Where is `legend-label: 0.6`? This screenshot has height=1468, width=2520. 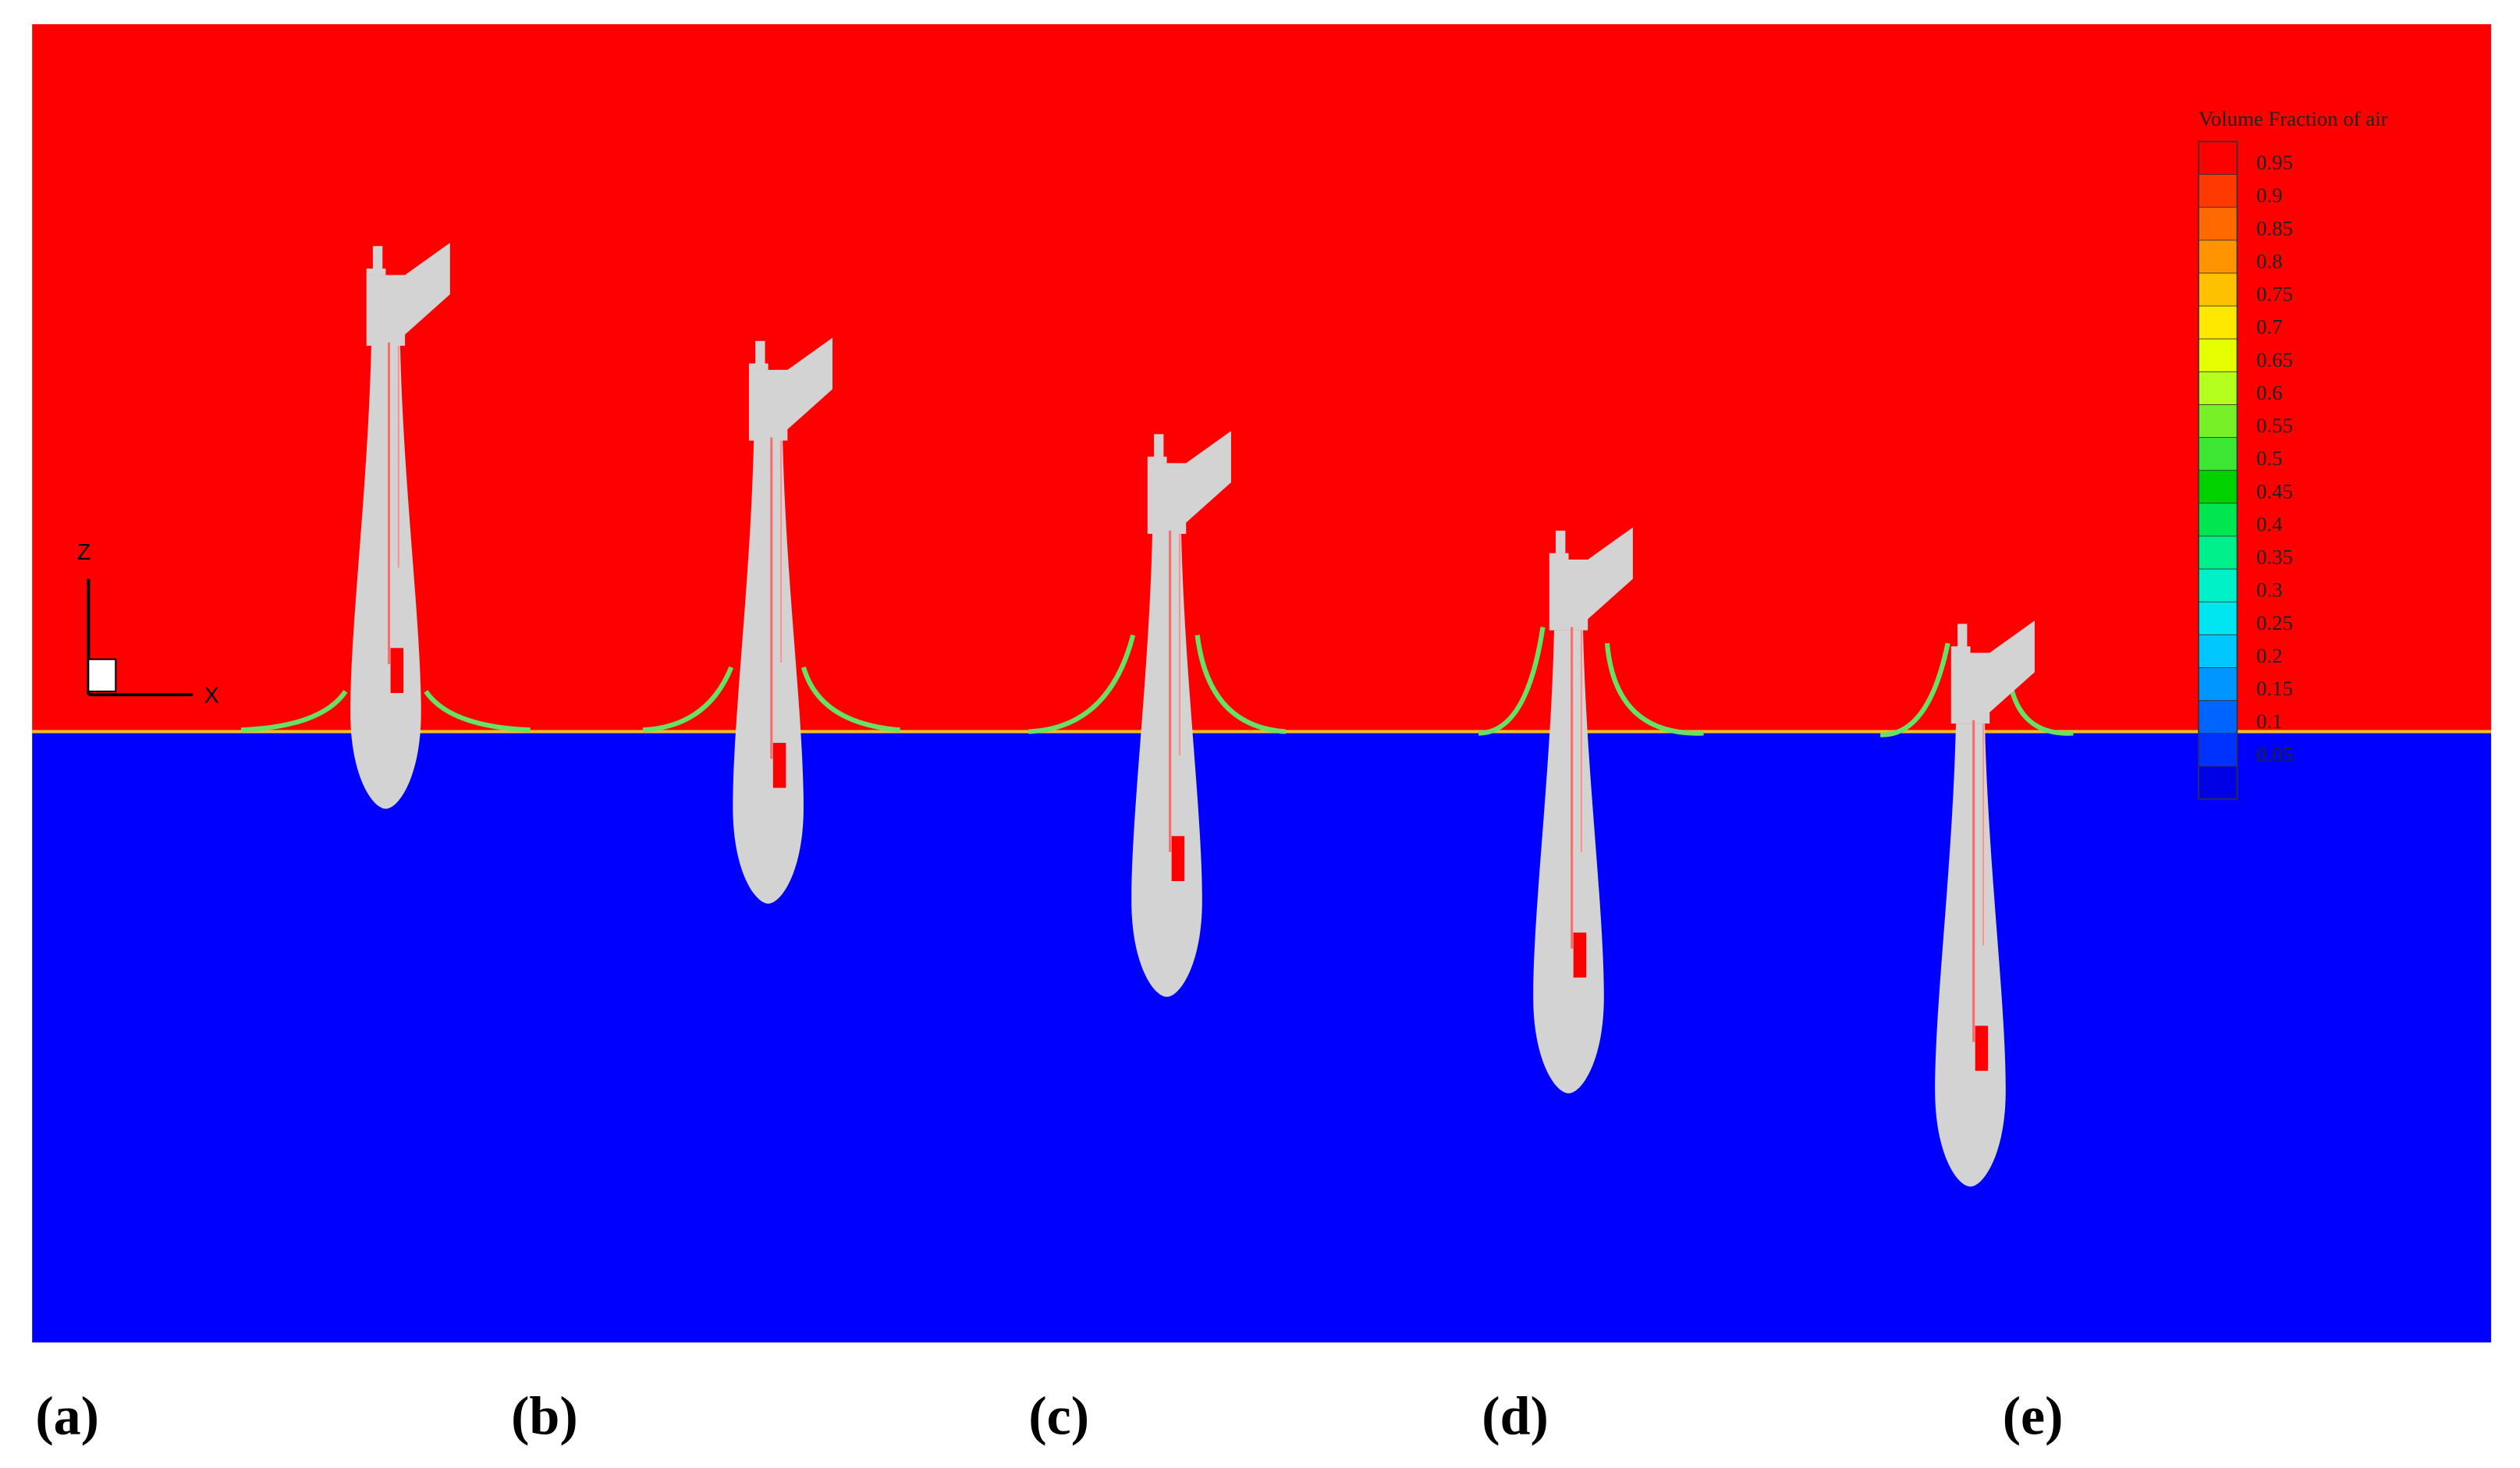 legend-label: 0.6 is located at coordinates (2269, 392).